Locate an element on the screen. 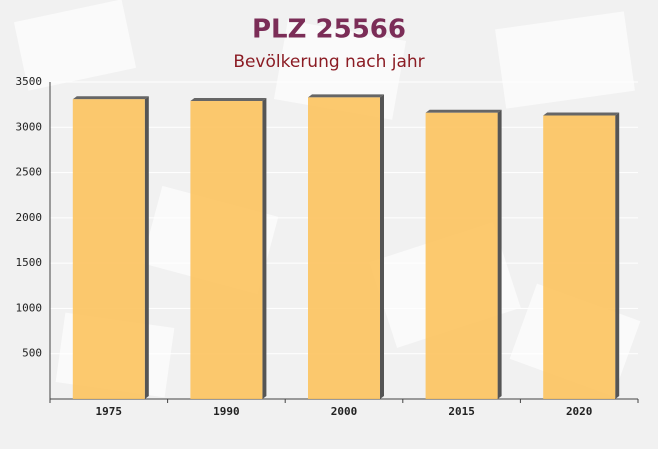 This screenshot has width=658, height=449. x-tick-label: 1975 is located at coordinates (109, 411).